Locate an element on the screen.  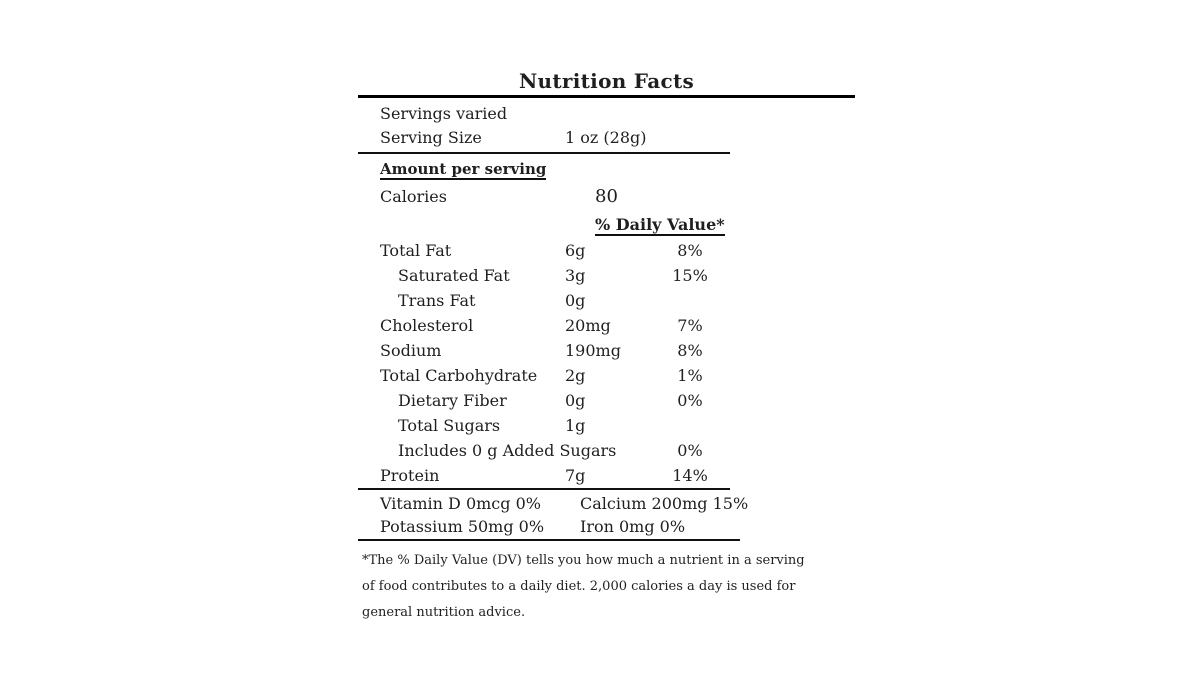
serving-size-row: Serving Size 1 oz (28g) is located at coordinates (555, 138).